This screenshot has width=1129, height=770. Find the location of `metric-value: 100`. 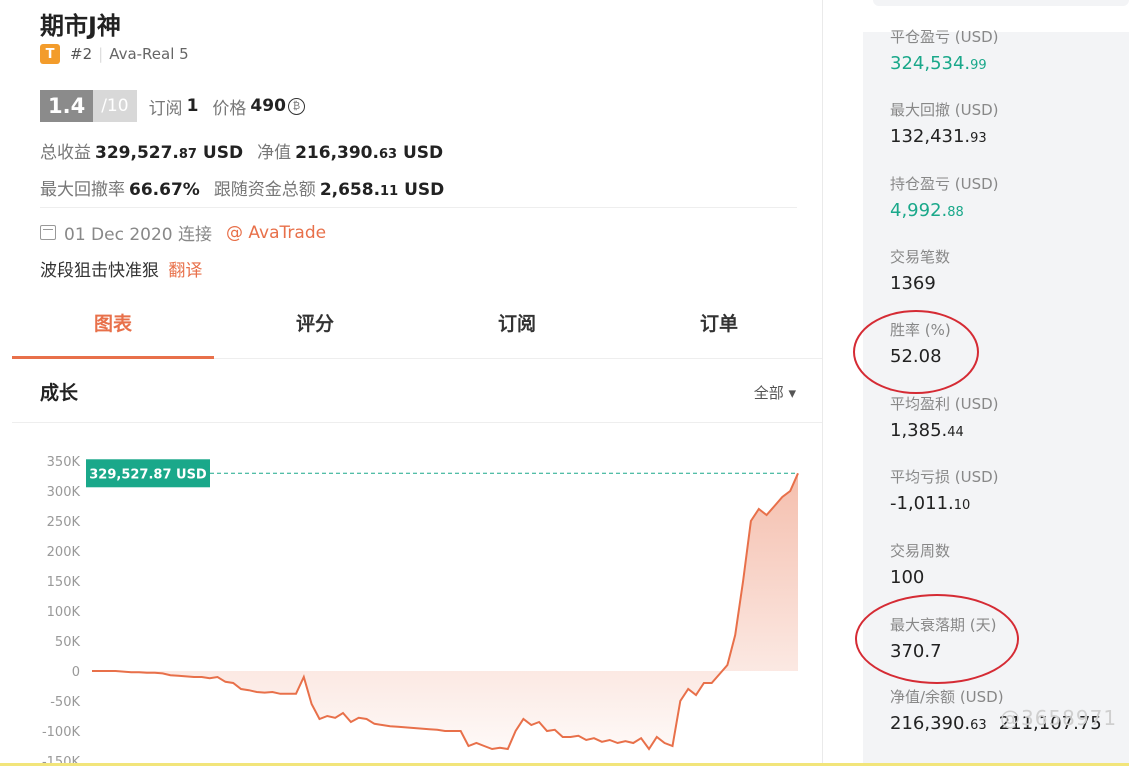

metric-value: 100 is located at coordinates (907, 577).